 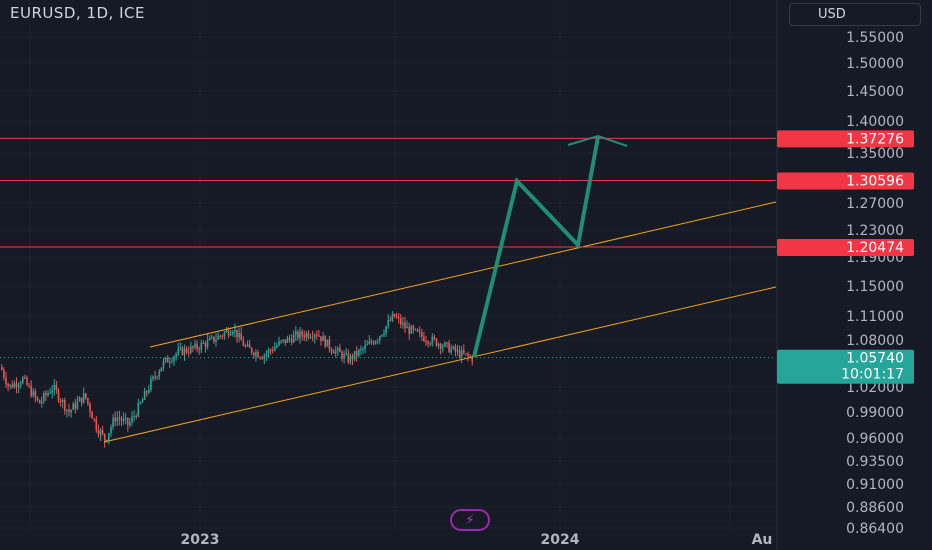 What do you see at coordinates (597, 140) in the screenshot?
I see `projection-arrow-head` at bounding box center [597, 140].